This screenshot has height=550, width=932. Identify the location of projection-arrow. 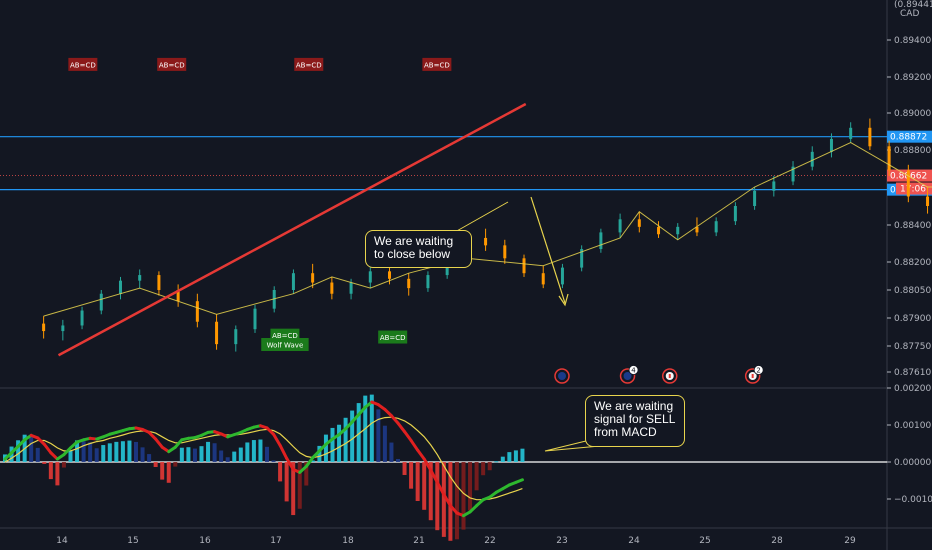
(549, 251).